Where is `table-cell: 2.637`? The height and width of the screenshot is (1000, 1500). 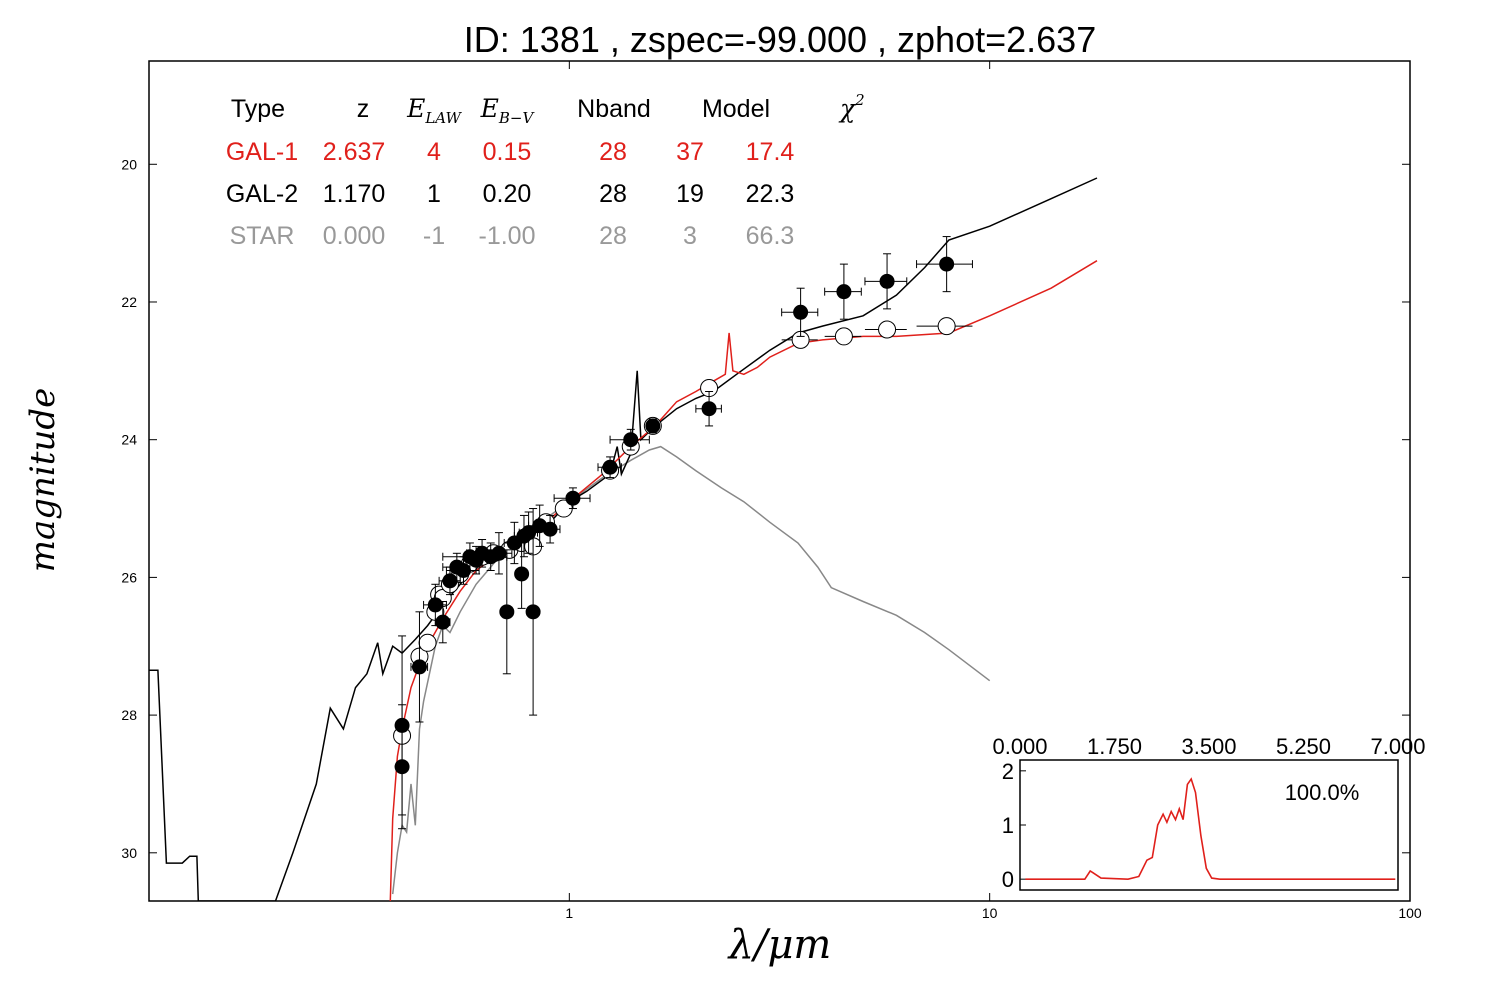 table-cell: 2.637 is located at coordinates (354, 152).